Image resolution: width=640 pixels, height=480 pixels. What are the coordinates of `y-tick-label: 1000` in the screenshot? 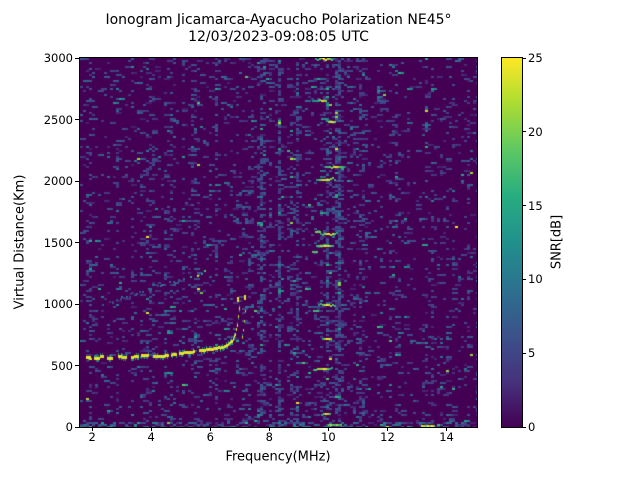 It's located at (58, 304).